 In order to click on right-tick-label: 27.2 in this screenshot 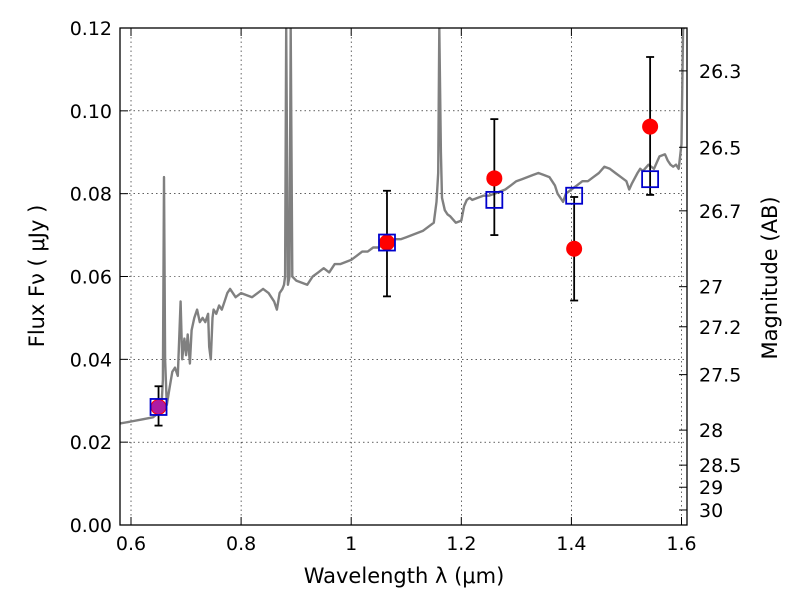, I will do `click(720, 328)`.